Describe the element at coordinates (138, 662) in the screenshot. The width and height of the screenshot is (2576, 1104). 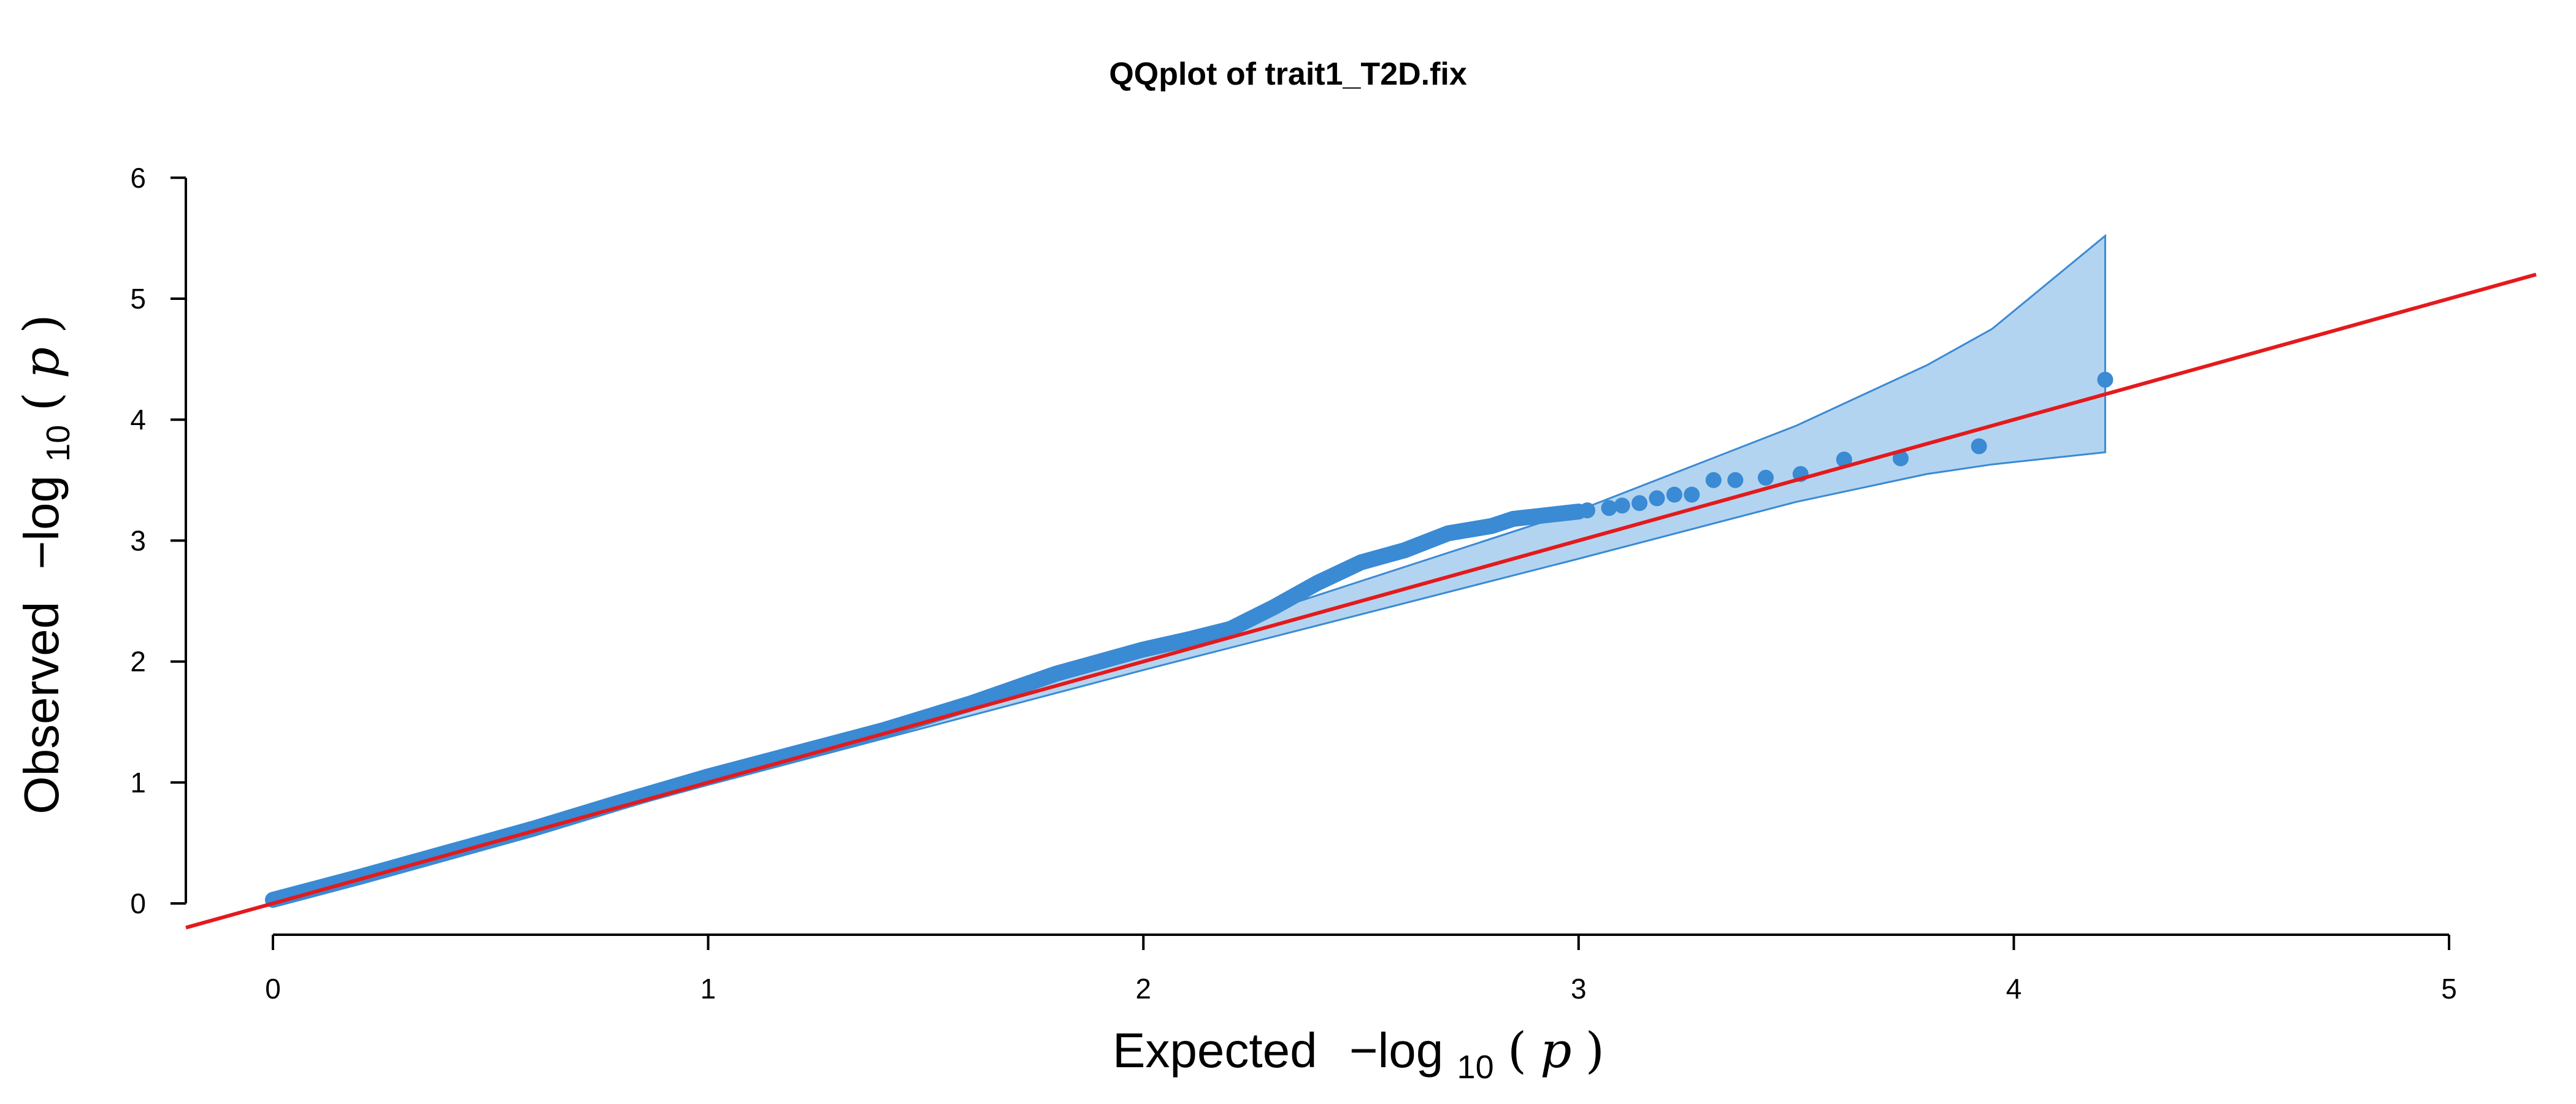
I see `y-tick-label: 2` at that location.